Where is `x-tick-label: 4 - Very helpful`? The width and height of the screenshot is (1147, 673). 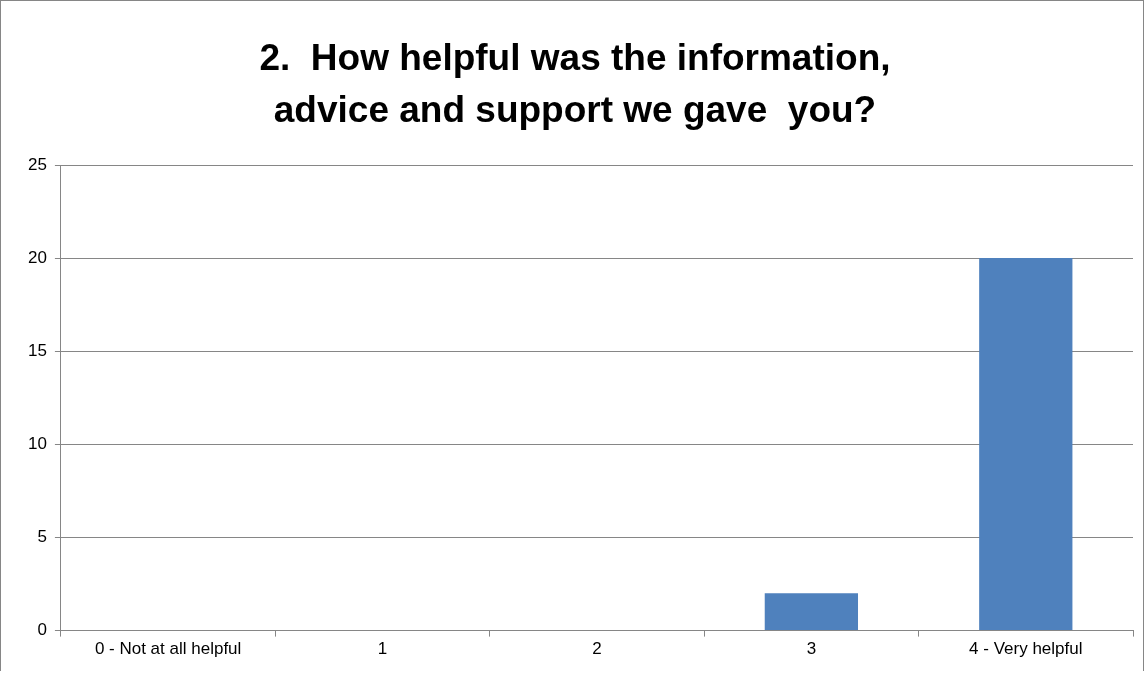
x-tick-label: 4 - Very helpful is located at coordinates (1026, 649).